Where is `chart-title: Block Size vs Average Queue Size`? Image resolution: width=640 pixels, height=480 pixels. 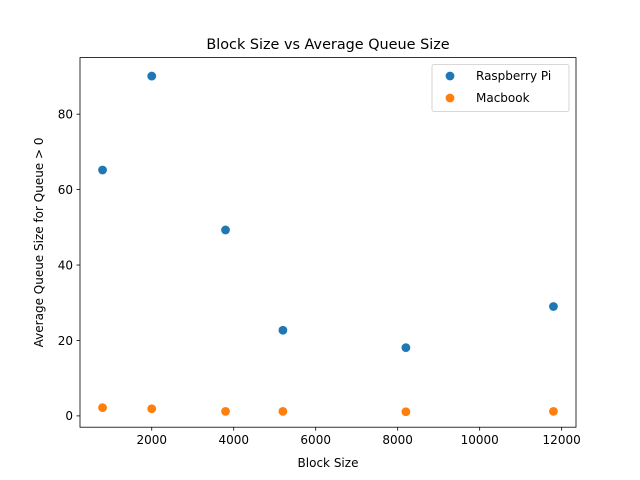 chart-title: Block Size vs Average Queue Size is located at coordinates (327, 45).